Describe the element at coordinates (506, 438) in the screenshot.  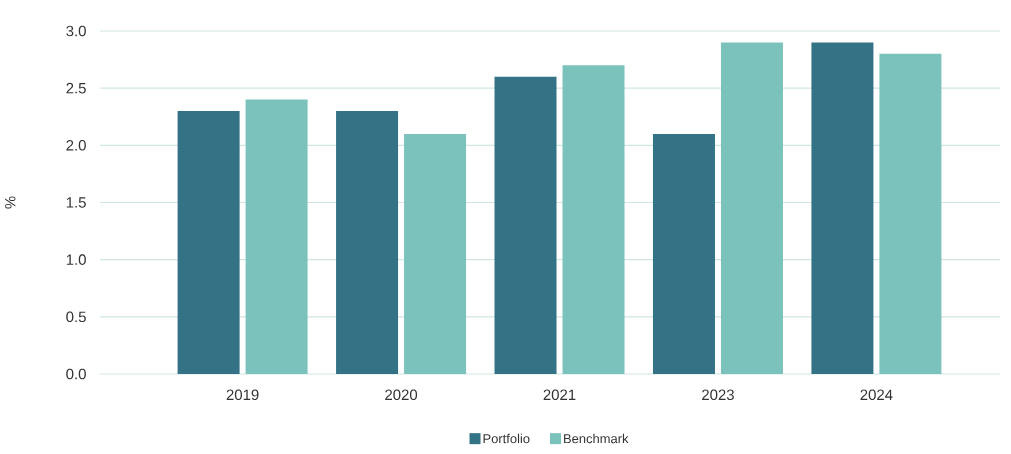
I see `legend-label: Portfolio` at that location.